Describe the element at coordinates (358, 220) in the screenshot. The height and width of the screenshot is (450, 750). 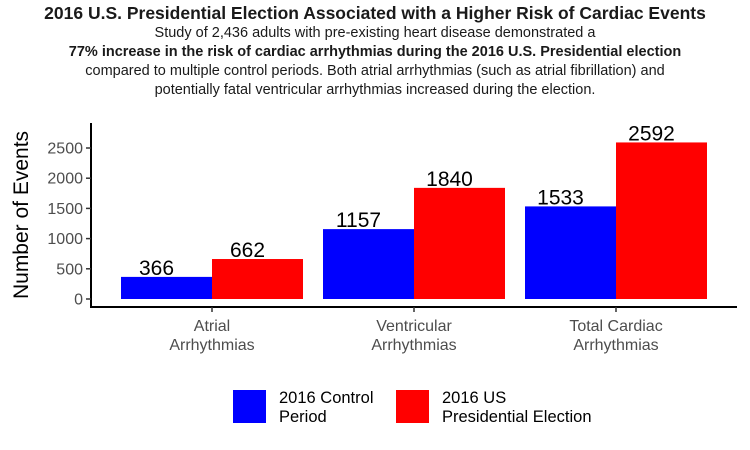
I see `bar-value-label: 1157` at that location.